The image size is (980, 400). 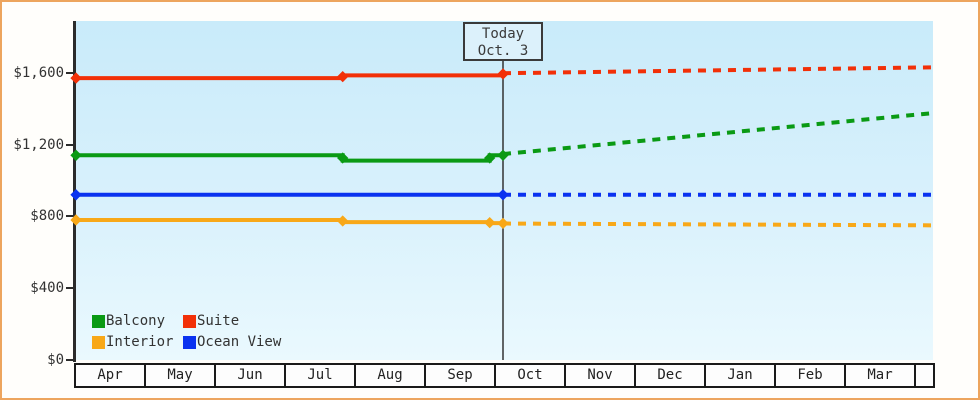 What do you see at coordinates (924, 375) in the screenshot?
I see `month-cell-partial` at bounding box center [924, 375].